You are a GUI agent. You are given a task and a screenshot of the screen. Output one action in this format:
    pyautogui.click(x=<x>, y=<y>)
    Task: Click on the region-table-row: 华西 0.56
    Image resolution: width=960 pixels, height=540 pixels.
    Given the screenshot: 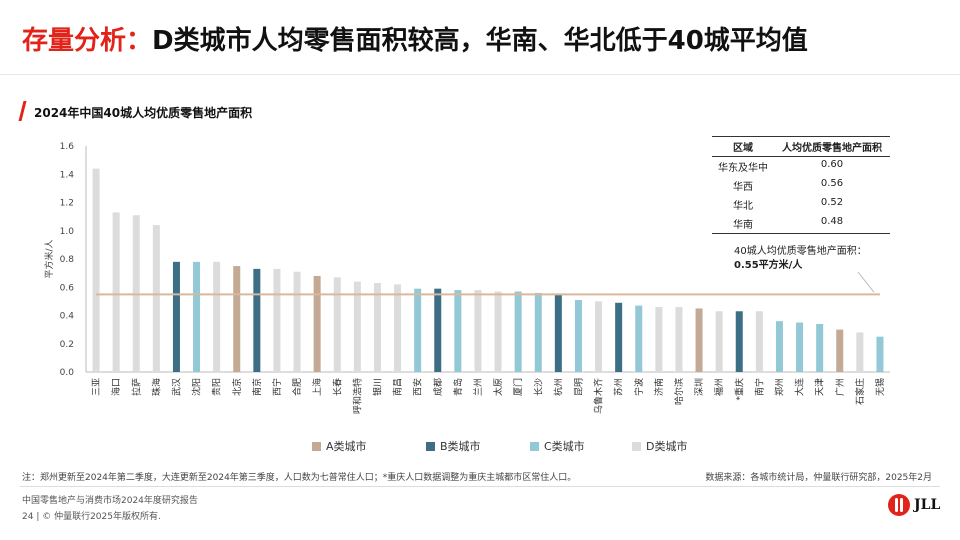 What is the action you would take?
    pyautogui.click(x=801, y=185)
    